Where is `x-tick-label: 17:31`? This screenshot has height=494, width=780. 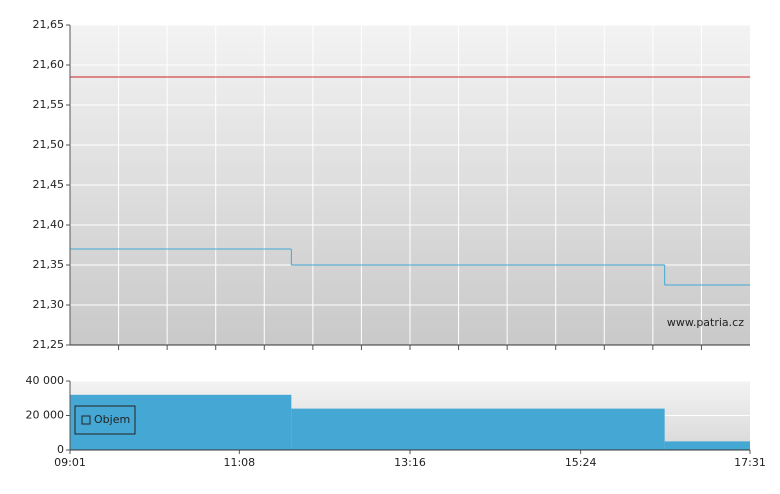 x-tick-label: 17:31 is located at coordinates (750, 462).